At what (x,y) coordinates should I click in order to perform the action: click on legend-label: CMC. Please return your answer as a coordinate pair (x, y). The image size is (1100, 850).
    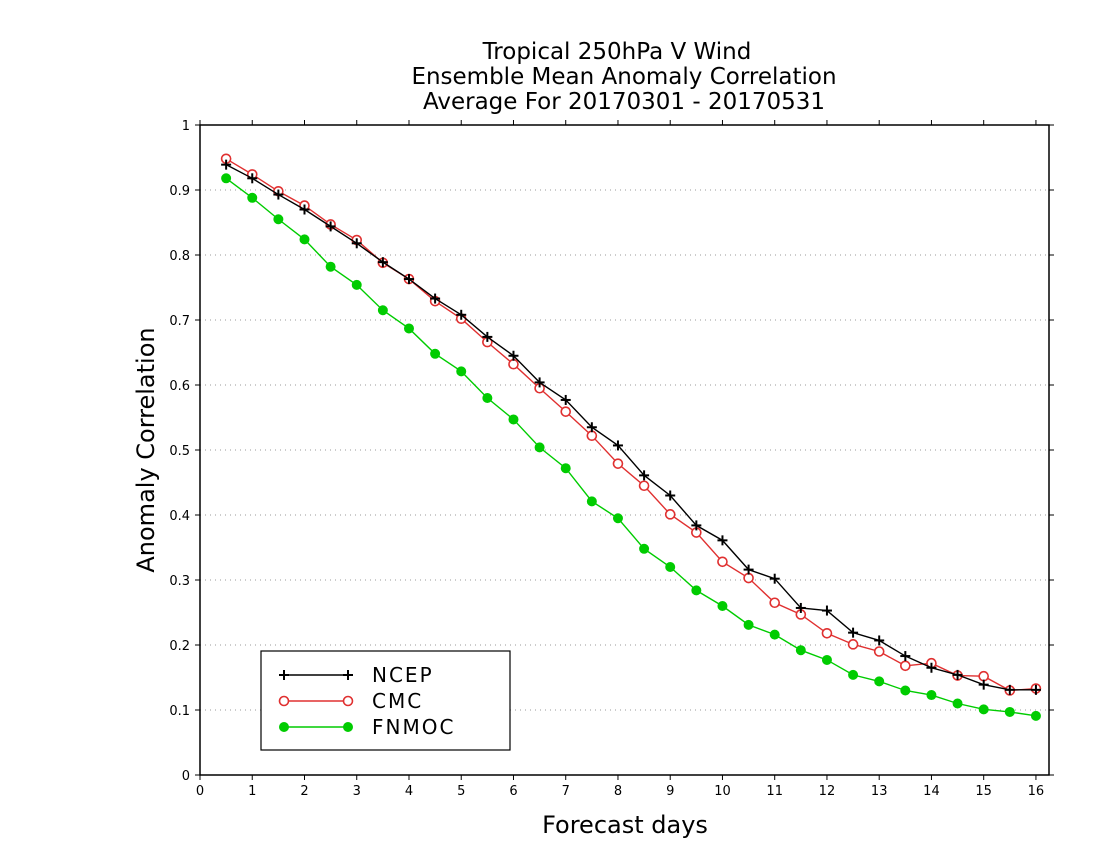
    Looking at the image, I should click on (397, 701).